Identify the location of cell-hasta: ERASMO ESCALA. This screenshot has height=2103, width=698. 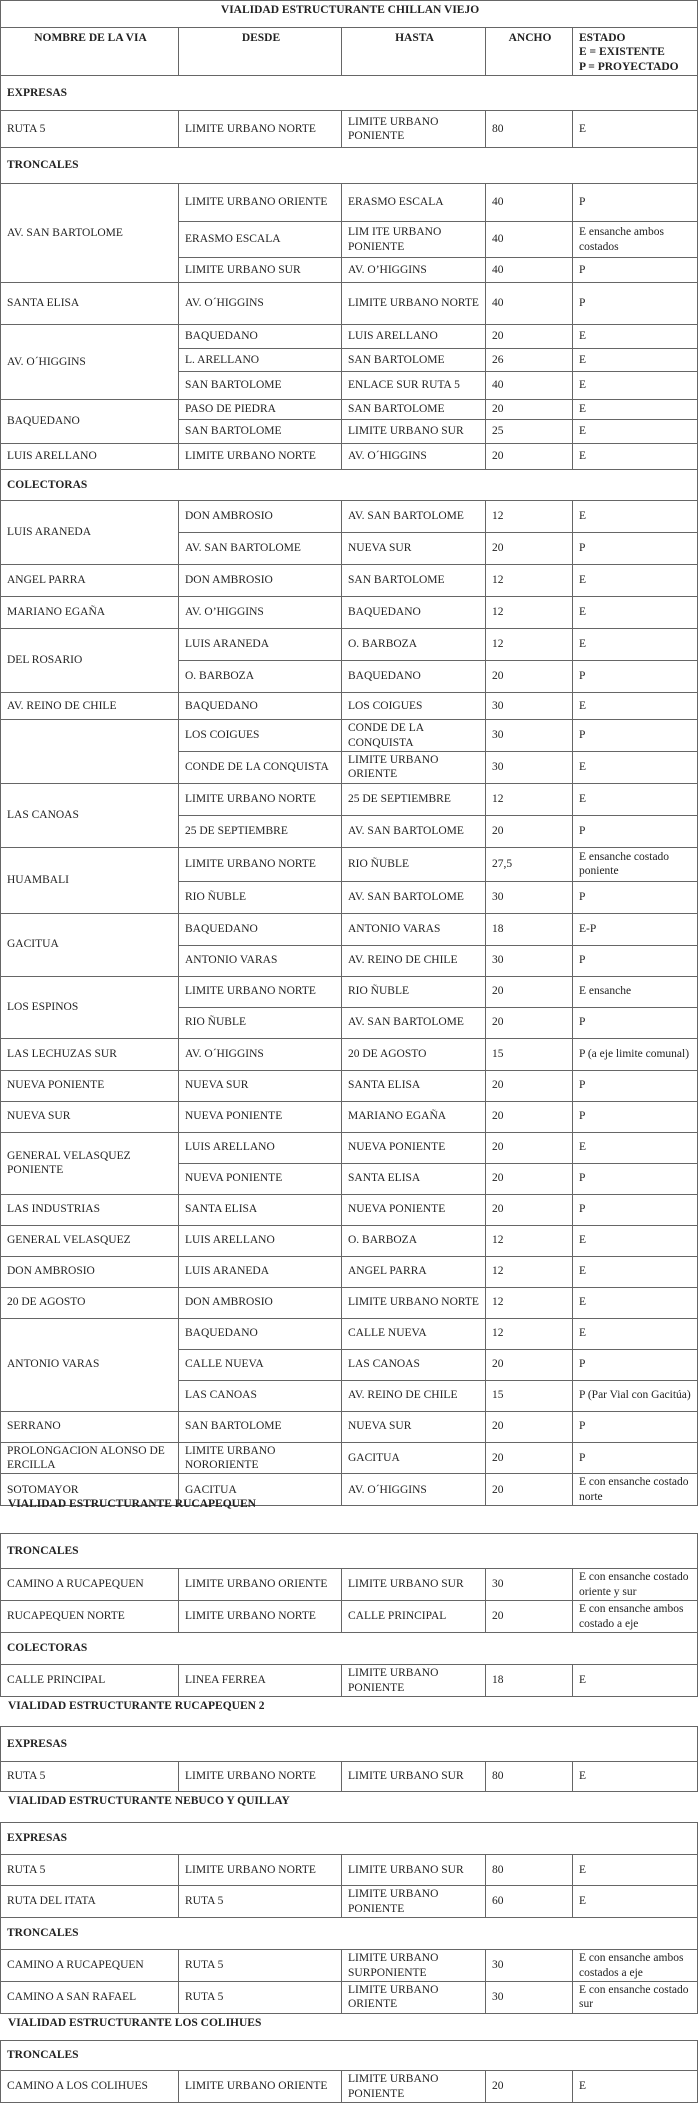
(413, 203).